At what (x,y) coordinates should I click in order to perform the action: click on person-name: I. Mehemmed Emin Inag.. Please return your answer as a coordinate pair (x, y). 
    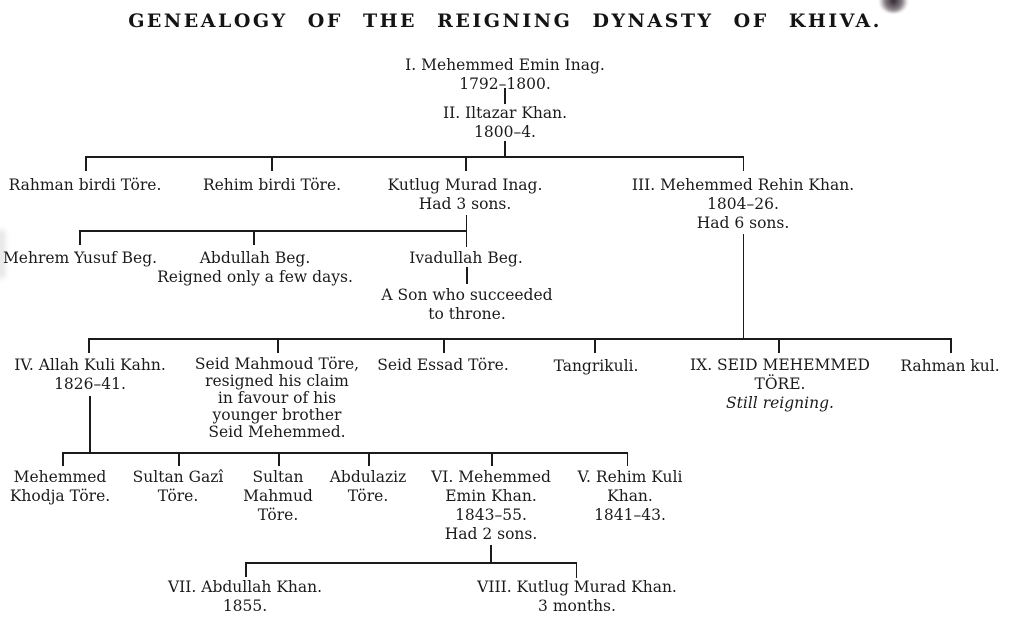
    Looking at the image, I should click on (505, 65).